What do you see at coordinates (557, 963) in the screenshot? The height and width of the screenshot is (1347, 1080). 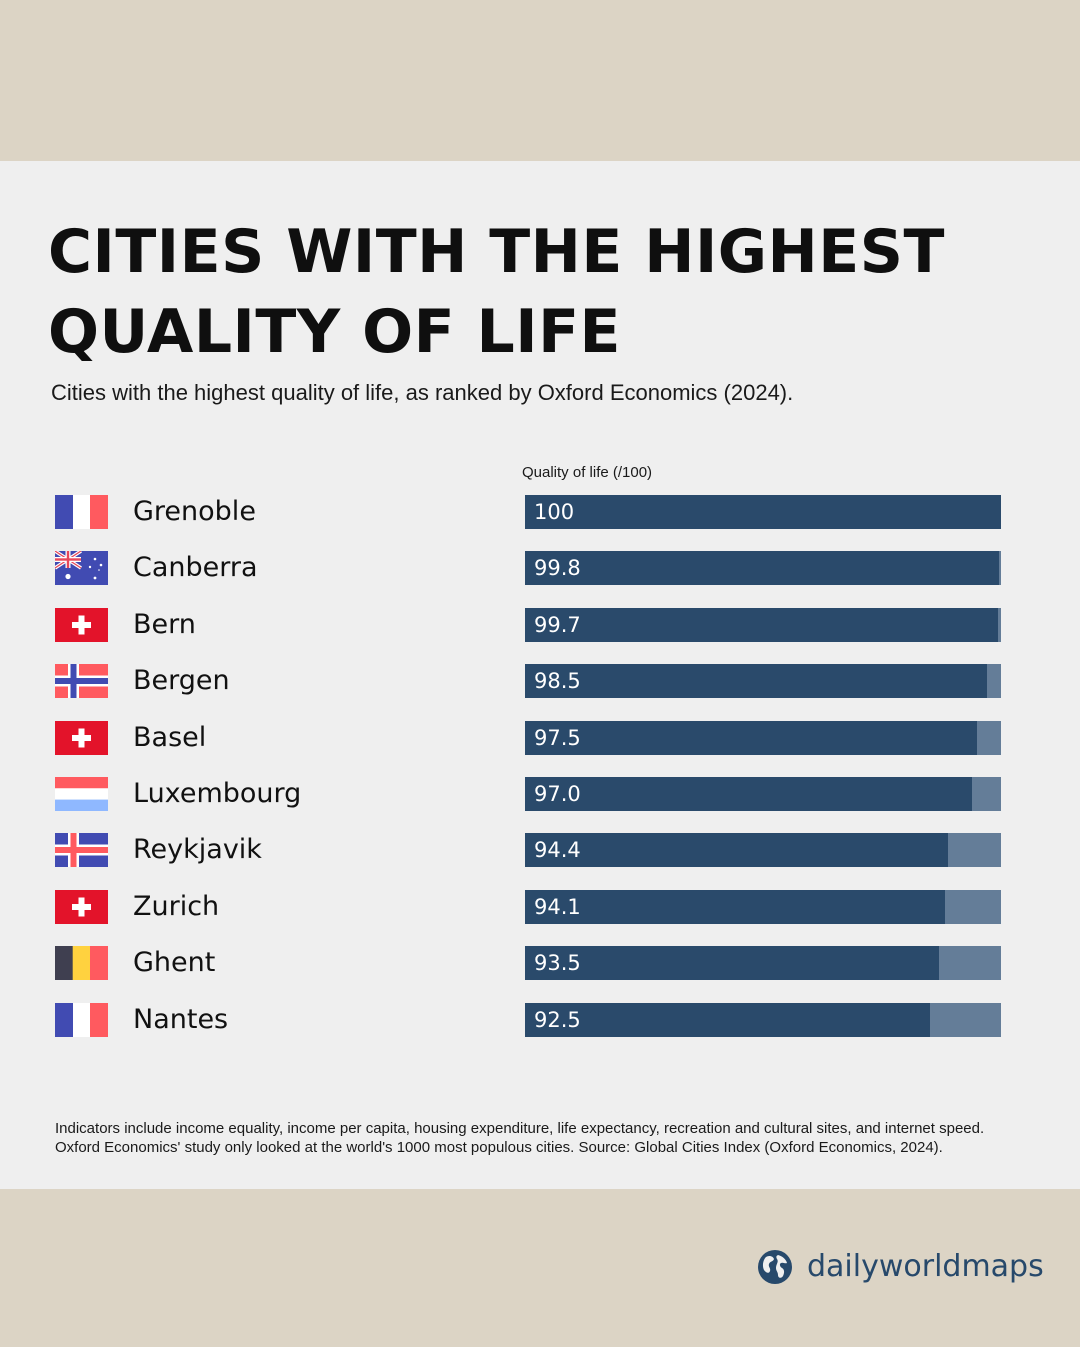 I see `data-label: 93.5` at bounding box center [557, 963].